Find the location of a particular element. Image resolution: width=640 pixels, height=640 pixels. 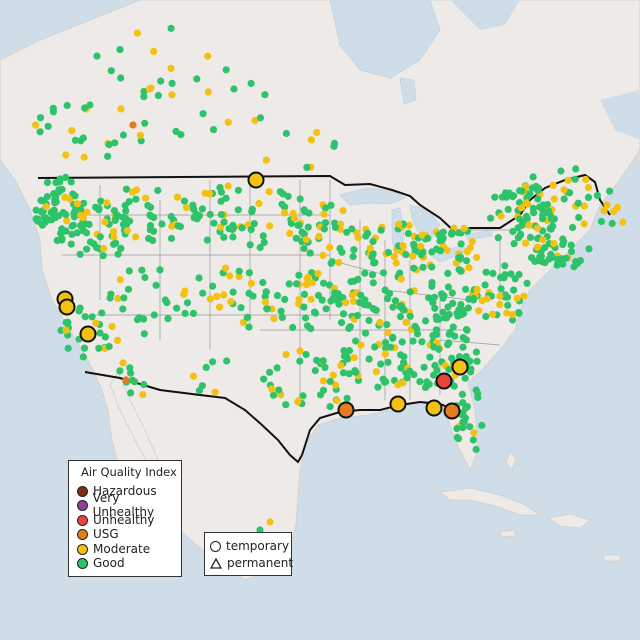

gulf-coast-outline is located at coordinates (383, 428).